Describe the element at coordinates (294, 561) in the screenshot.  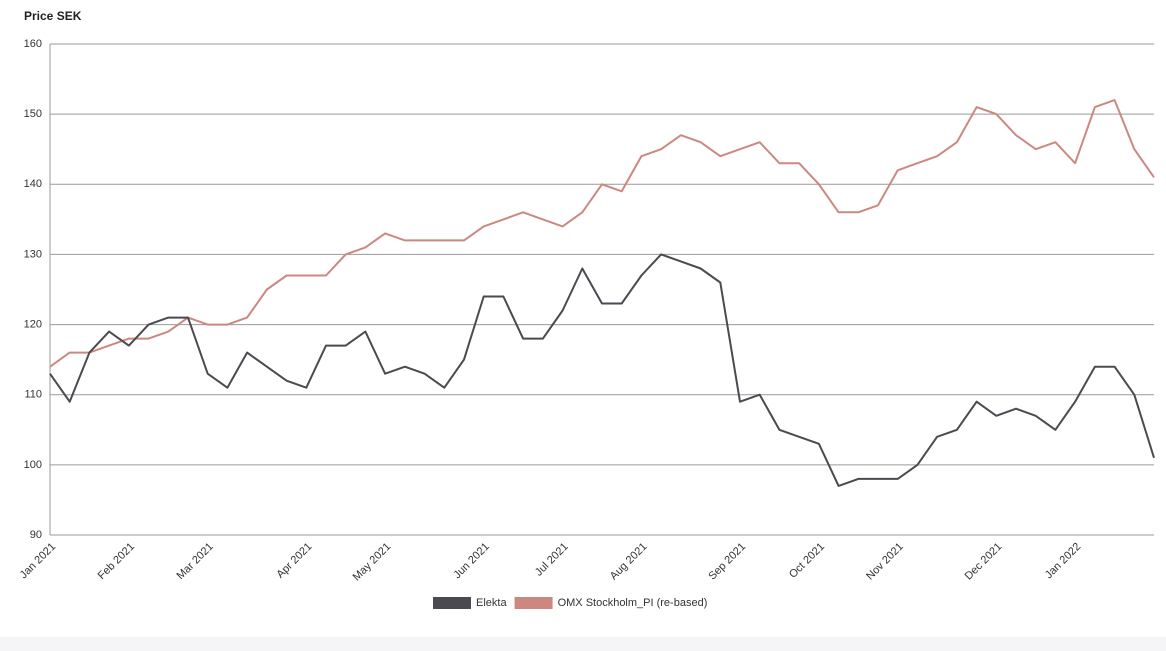
I see `x-tick-label: Apr 2021` at that location.